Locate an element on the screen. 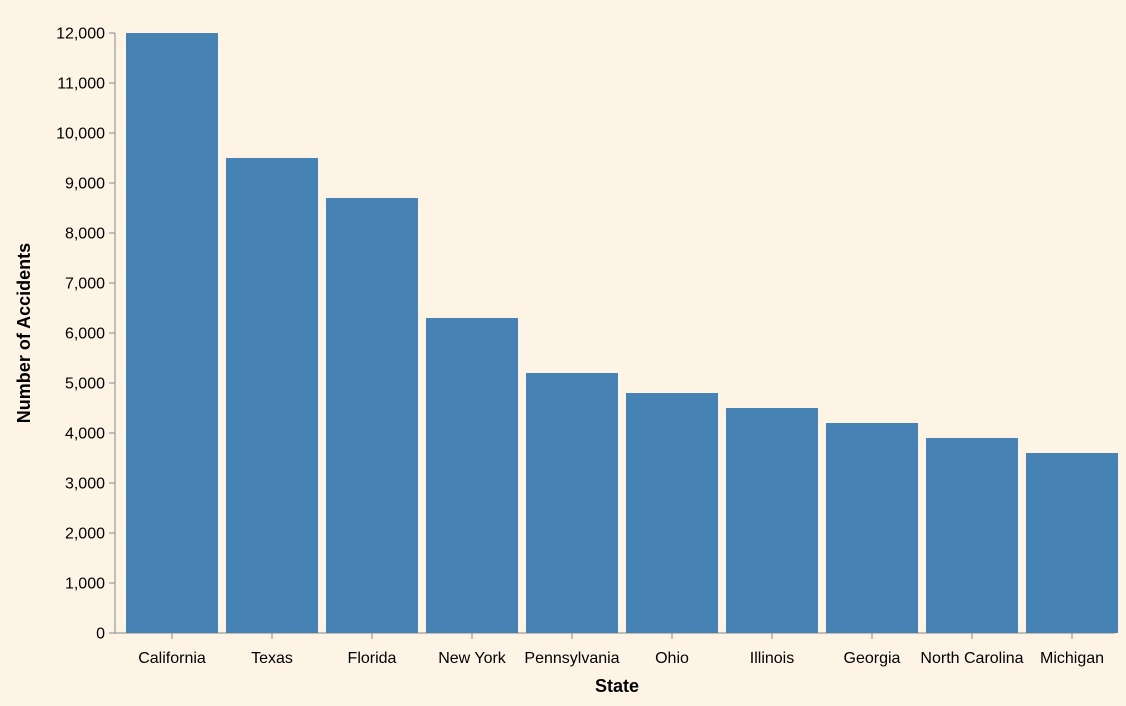 The width and height of the screenshot is (1126, 706). y-tick-label: 2,000 is located at coordinates (85, 534).